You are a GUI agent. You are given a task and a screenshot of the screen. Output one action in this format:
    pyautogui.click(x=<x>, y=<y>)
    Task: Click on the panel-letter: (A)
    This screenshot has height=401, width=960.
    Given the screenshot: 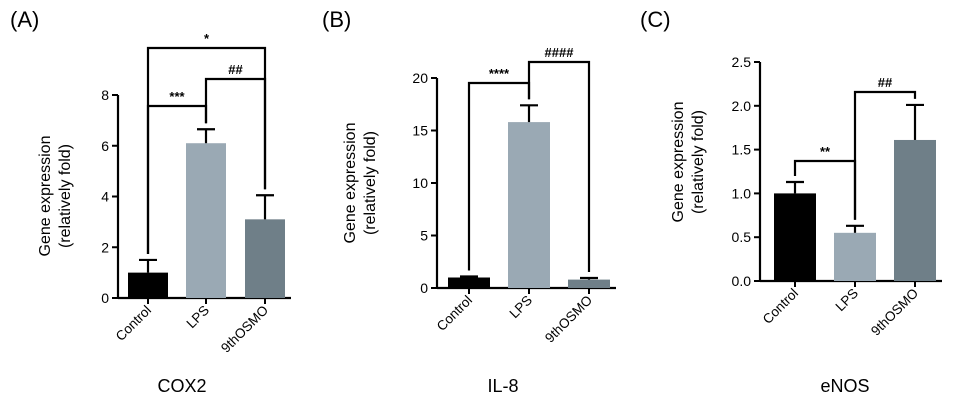 What is the action you would take?
    pyautogui.click(x=24, y=19)
    